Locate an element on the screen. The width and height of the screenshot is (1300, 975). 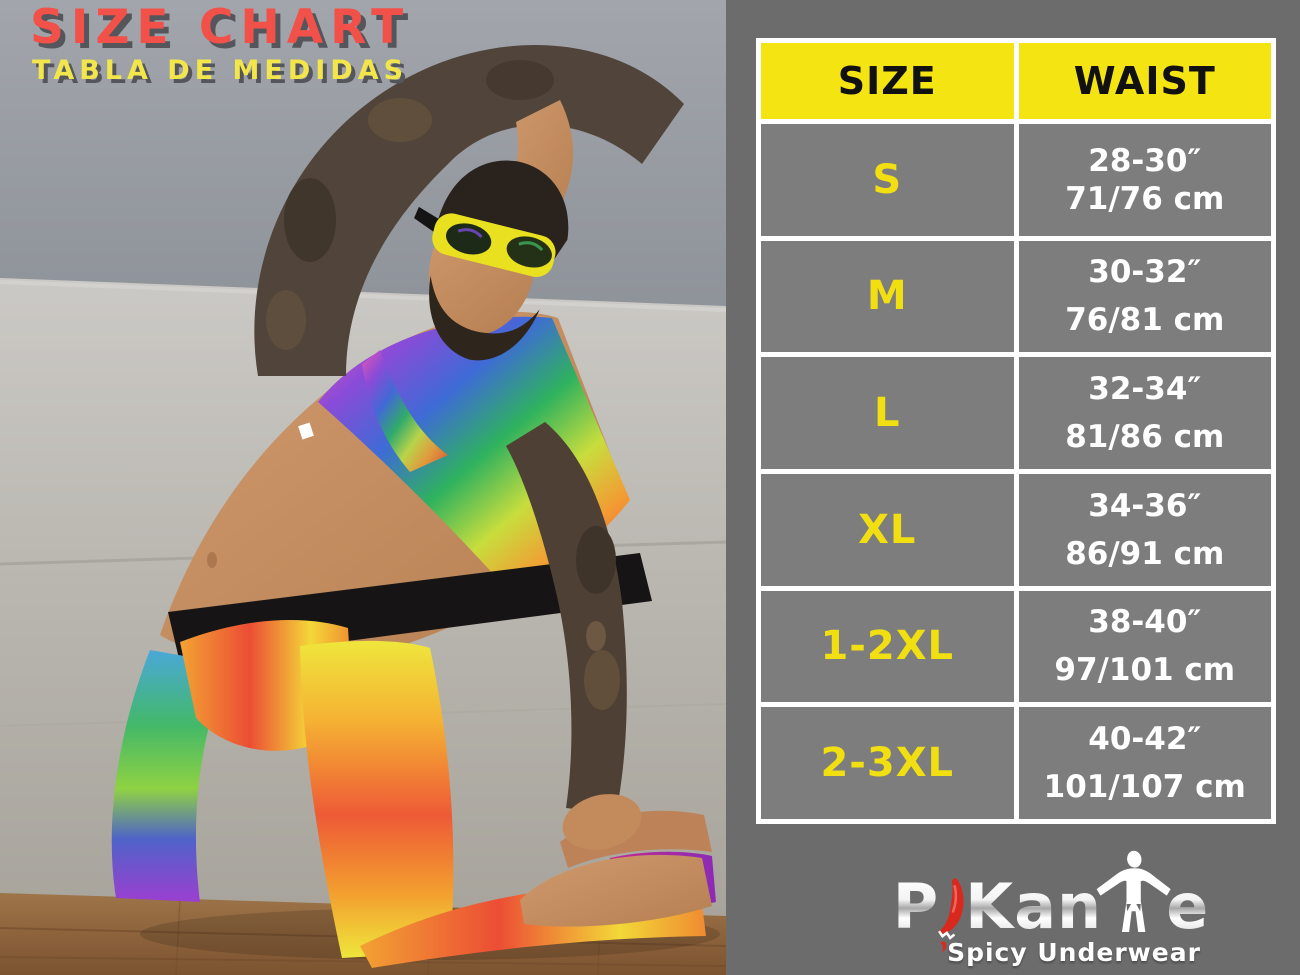
waist-cm: 86/91 cm is located at coordinates (1145, 553).